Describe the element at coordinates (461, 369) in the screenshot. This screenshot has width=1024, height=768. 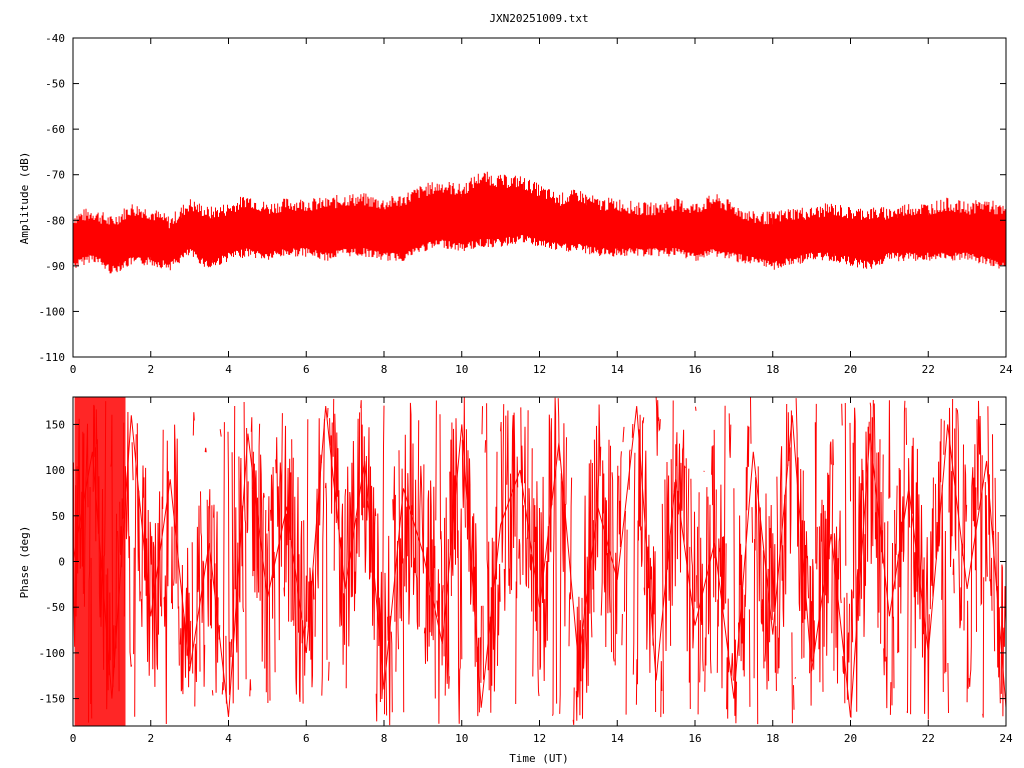
I see `amplitude-x-tick-label: 10` at that location.